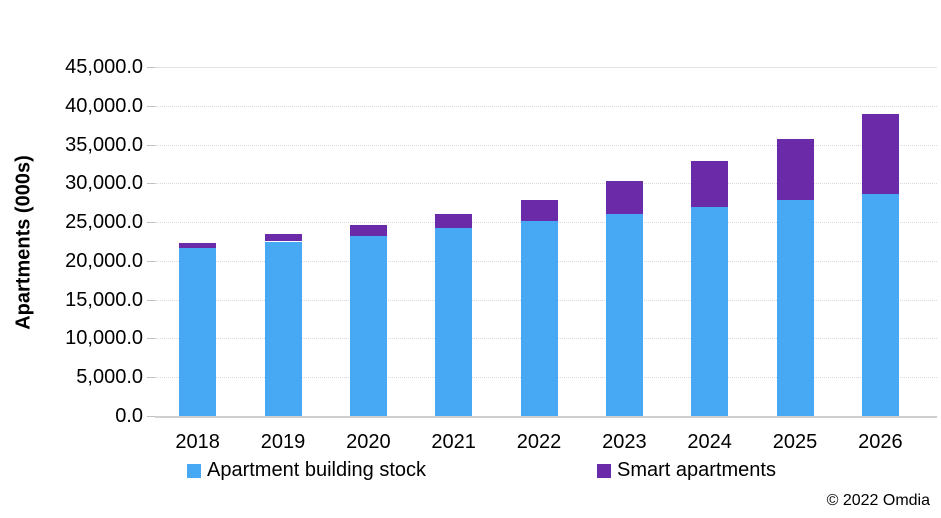 This screenshot has width=941, height=518. Describe the element at coordinates (878, 500) in the screenshot. I see `copyright-text: © 2022 Omdia` at that location.